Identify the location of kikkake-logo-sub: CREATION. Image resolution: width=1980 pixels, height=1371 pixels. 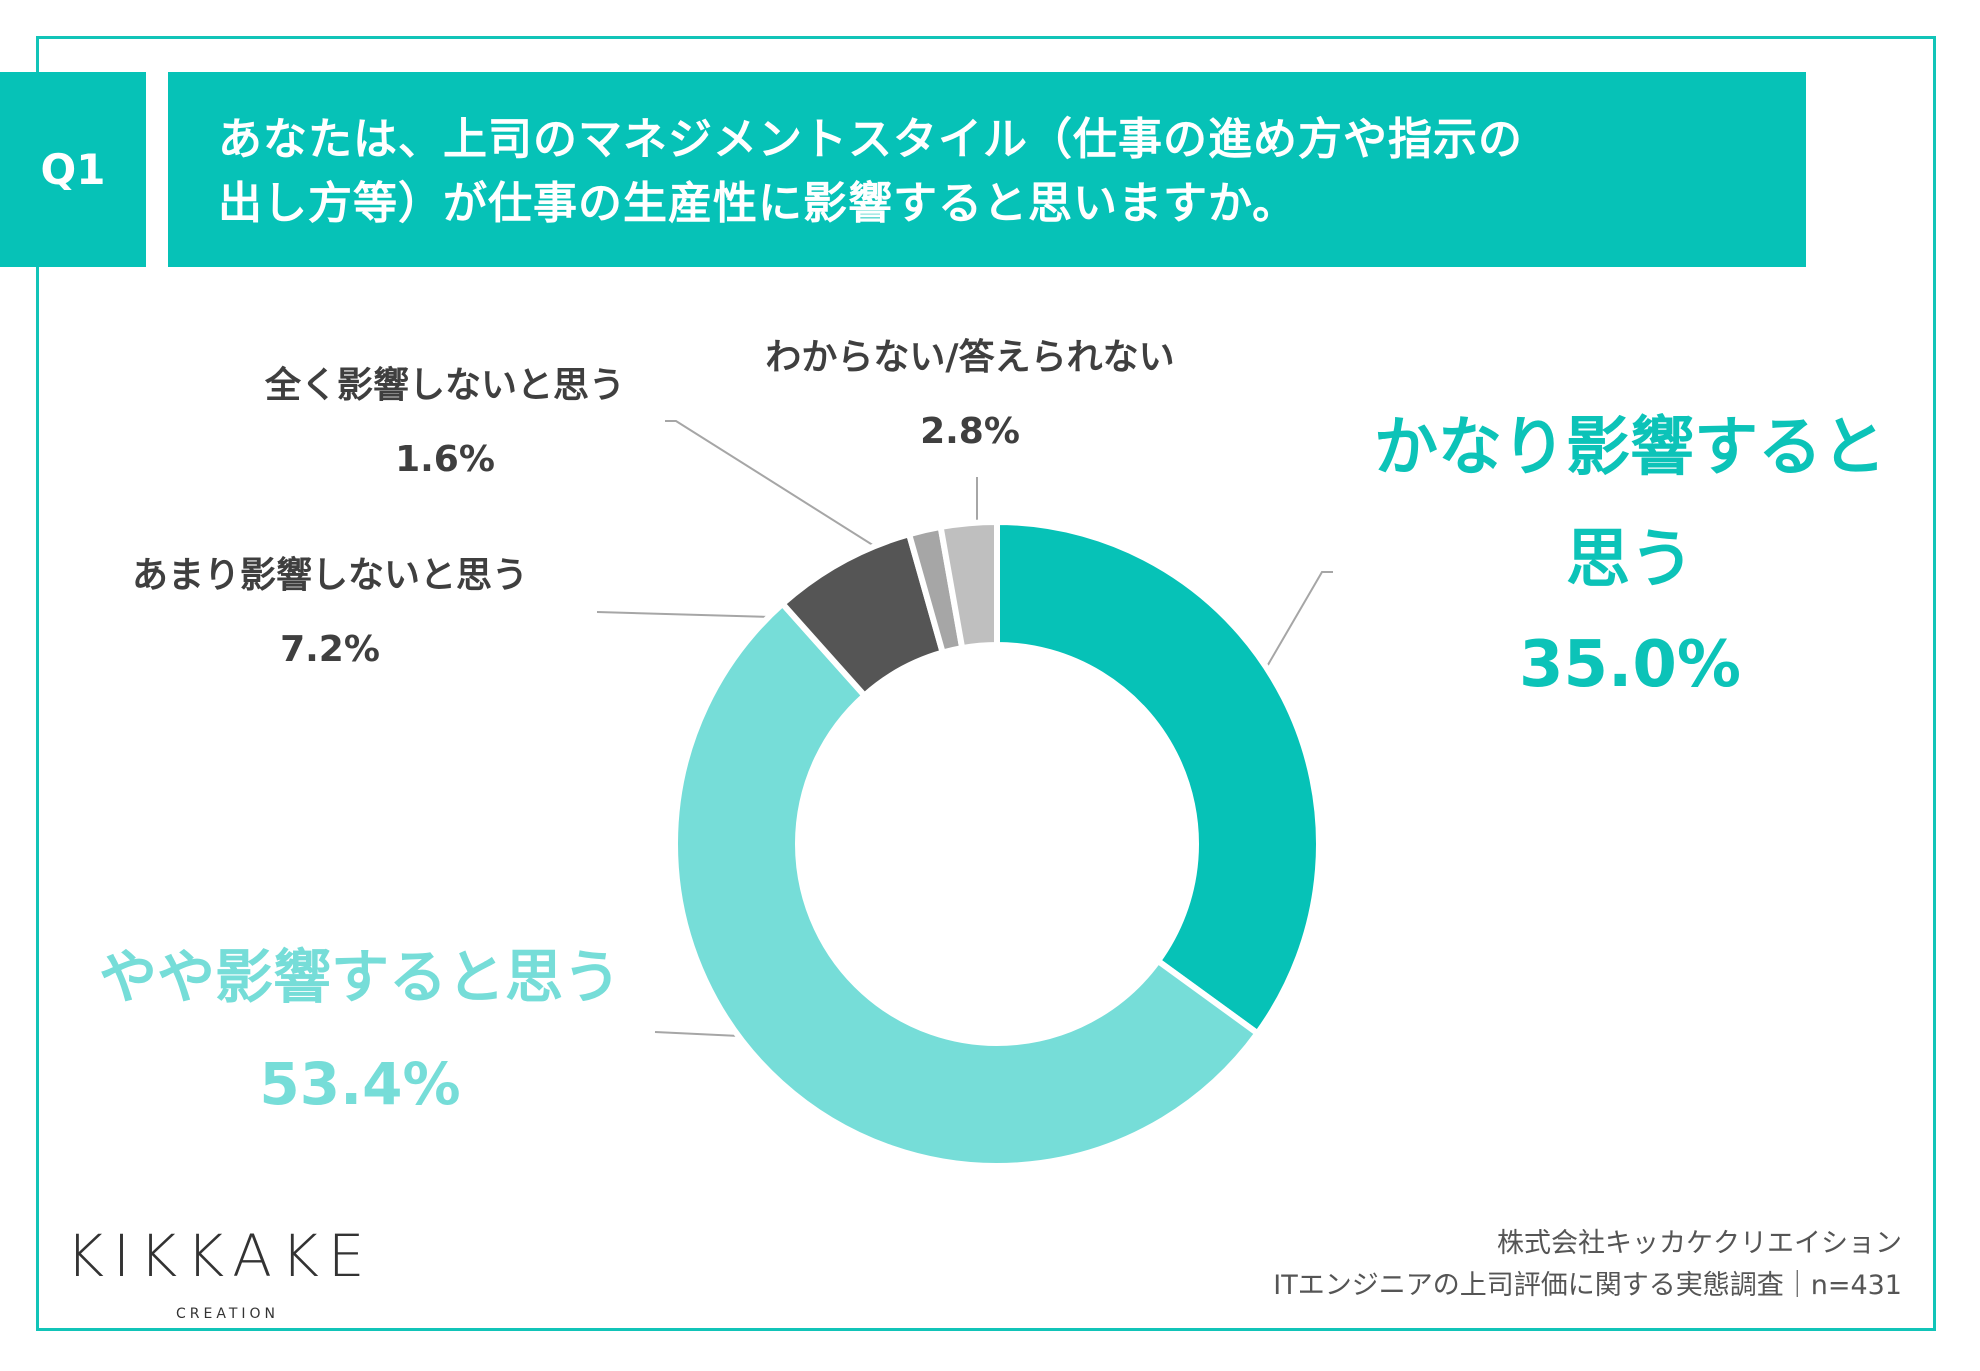
(228, 1314).